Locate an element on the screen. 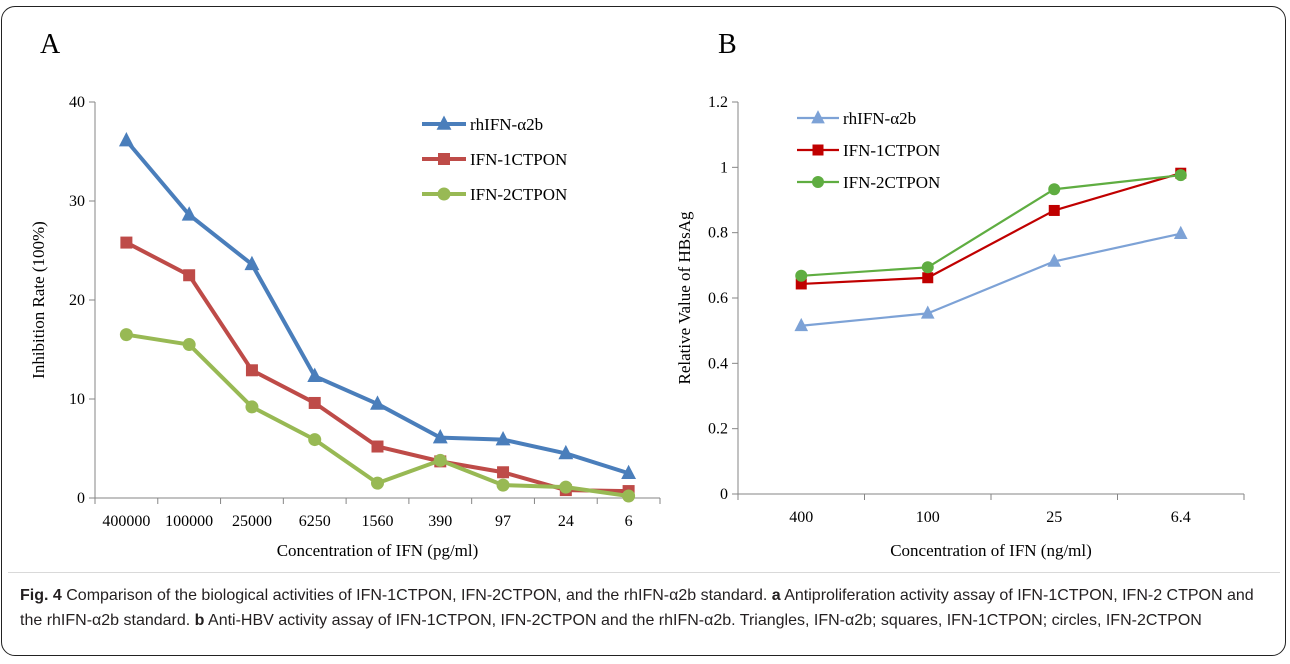 This screenshot has height=664, width=1290. y-tick-label: 20 is located at coordinates (77, 300).